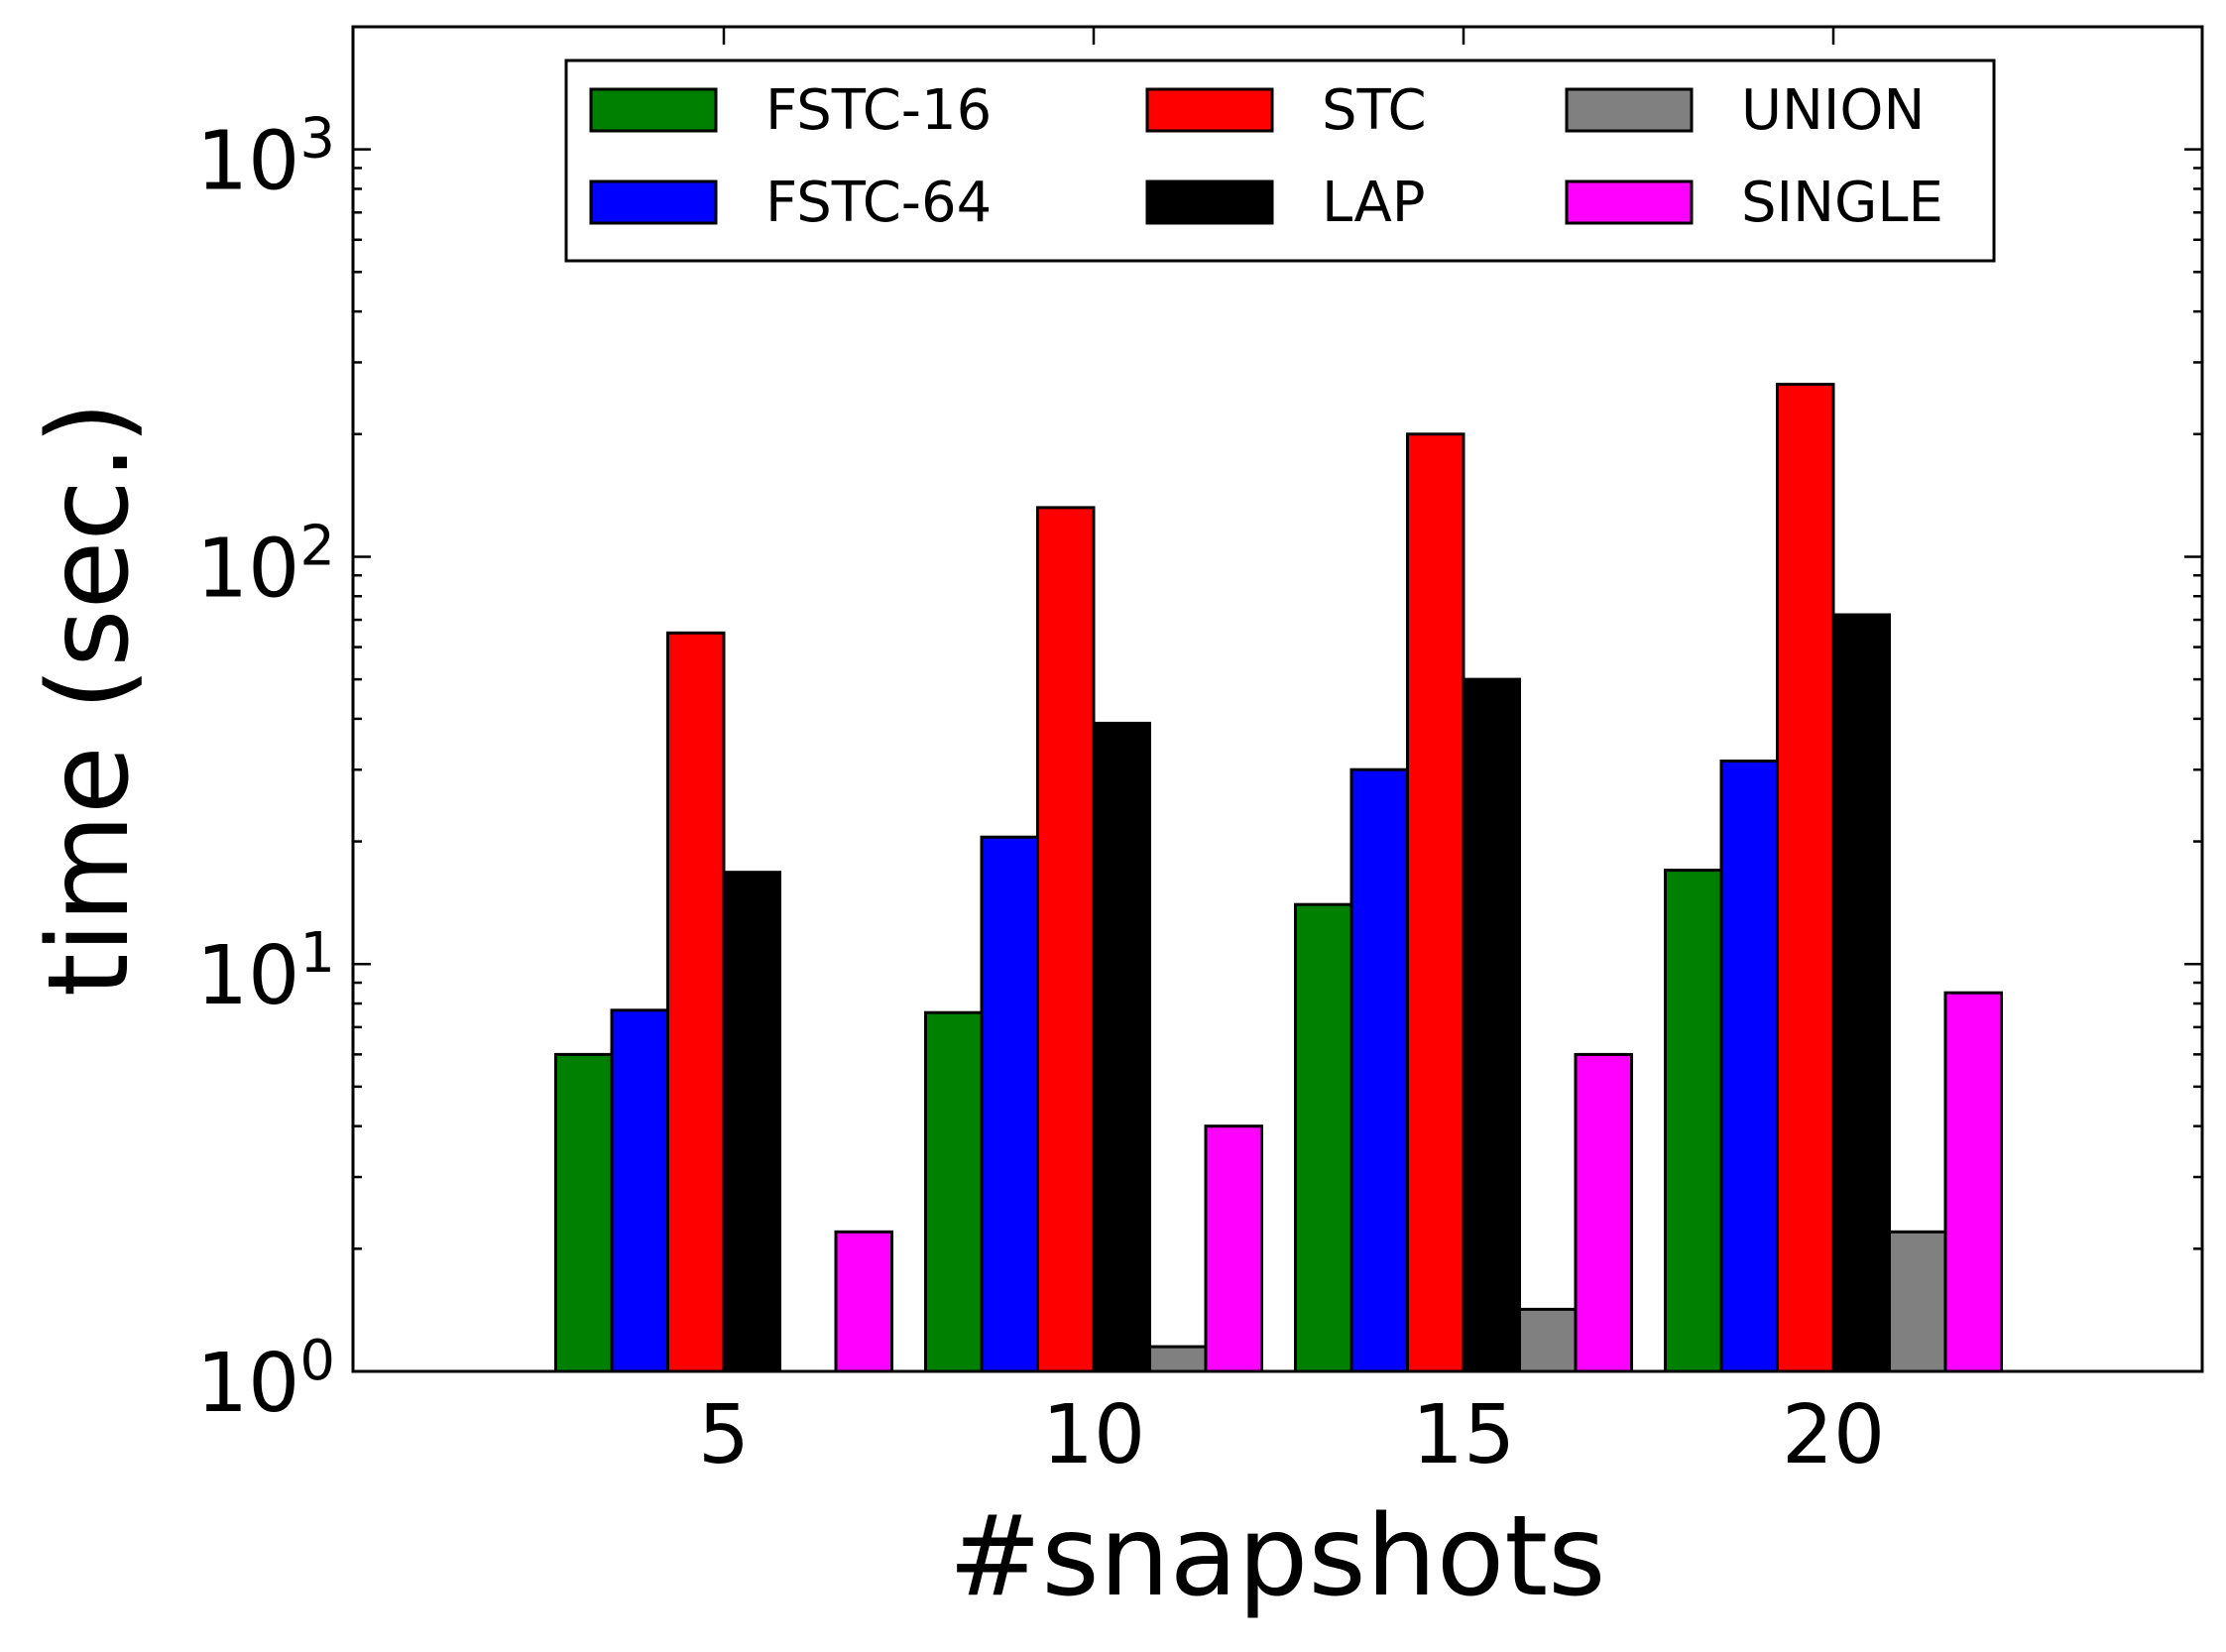 The image size is (2226, 1652). Describe the element at coordinates (265, 768) in the screenshot. I see `y-tick-labels: 10⁰ 10¹ 10² 10³` at that location.